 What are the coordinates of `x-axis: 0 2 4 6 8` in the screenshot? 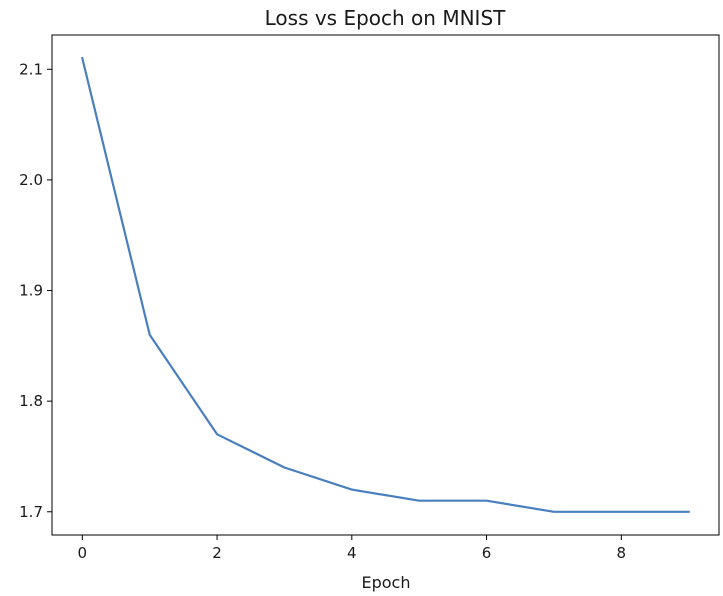 It's located at (352, 548).